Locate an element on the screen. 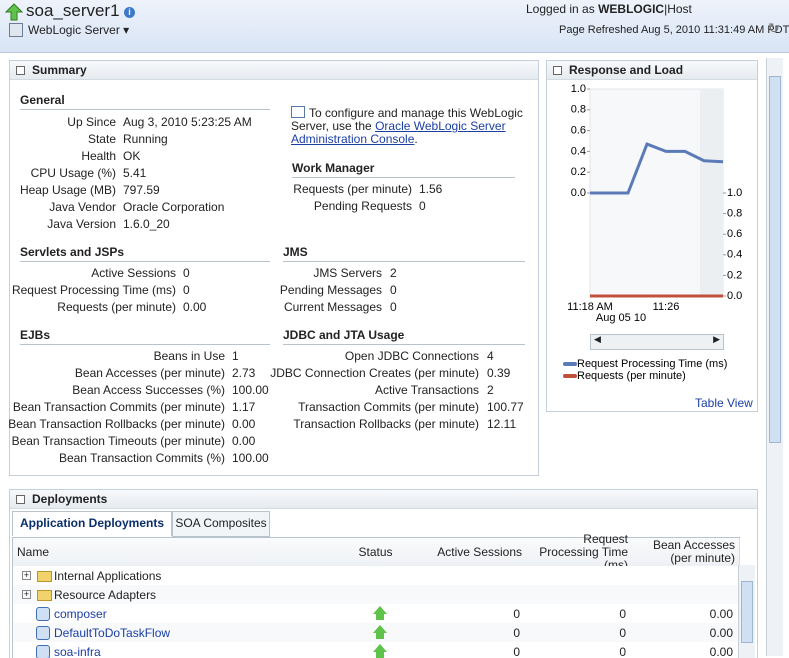 This screenshot has height=658, width=789. field-label: Bean Transaction Timeouts (per minute) is located at coordinates (118, 441).